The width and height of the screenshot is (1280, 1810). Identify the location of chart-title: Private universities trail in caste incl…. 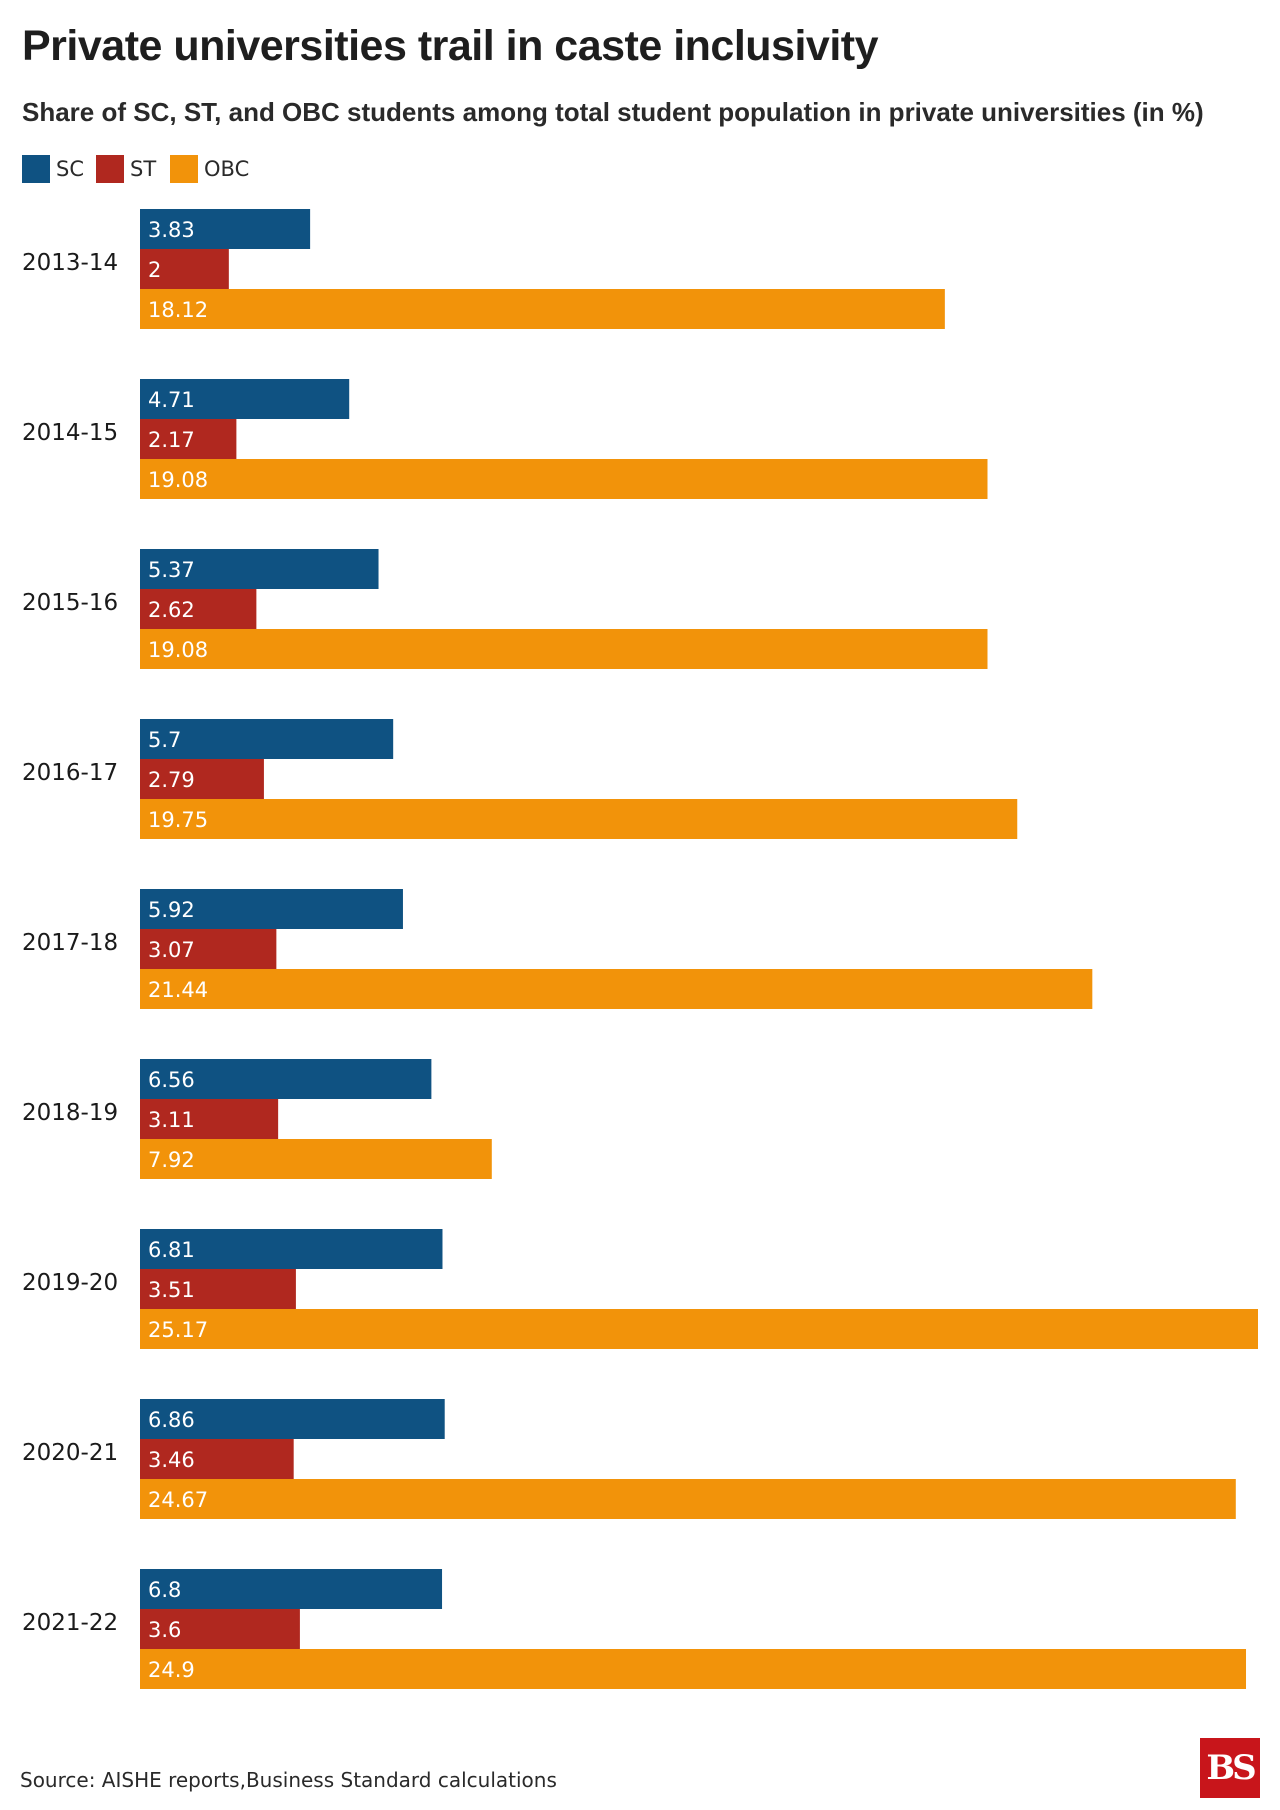
(450, 46).